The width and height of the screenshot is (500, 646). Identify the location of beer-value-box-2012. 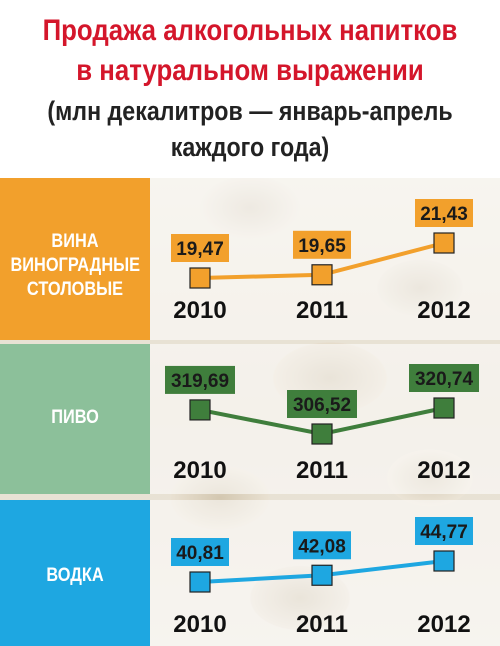
(444, 378).